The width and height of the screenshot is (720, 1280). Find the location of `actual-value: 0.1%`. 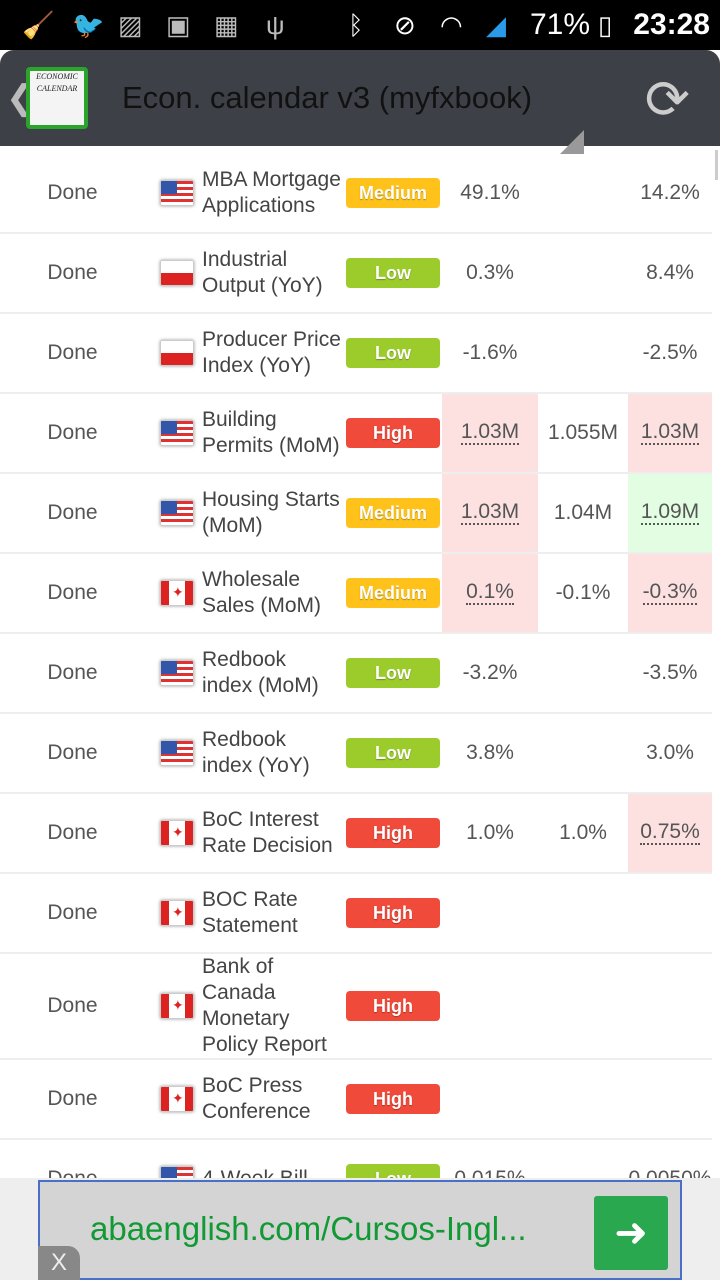

actual-value: 0.1% is located at coordinates (490, 592).